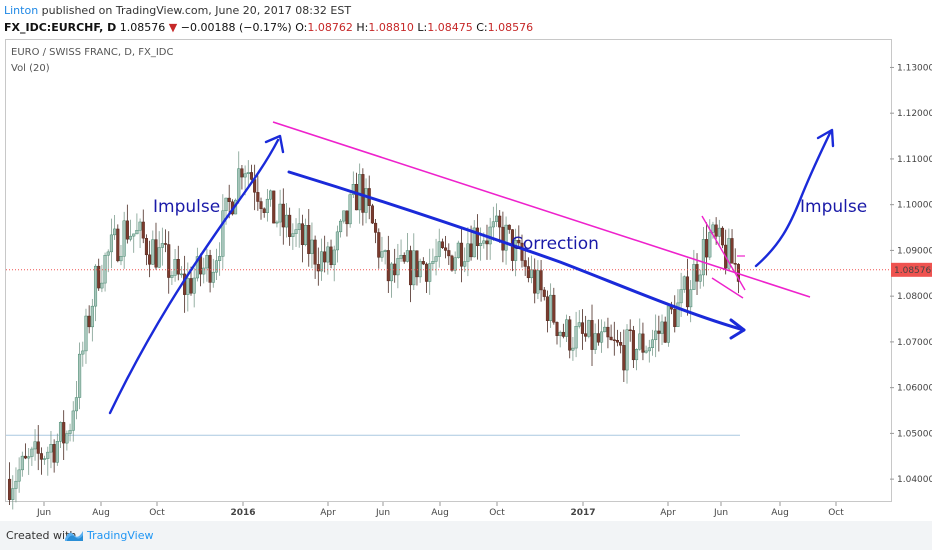 This screenshot has height=550, width=932. I want to click on symbol-label: FX_IDC:EURCHF, D, so click(60, 27).